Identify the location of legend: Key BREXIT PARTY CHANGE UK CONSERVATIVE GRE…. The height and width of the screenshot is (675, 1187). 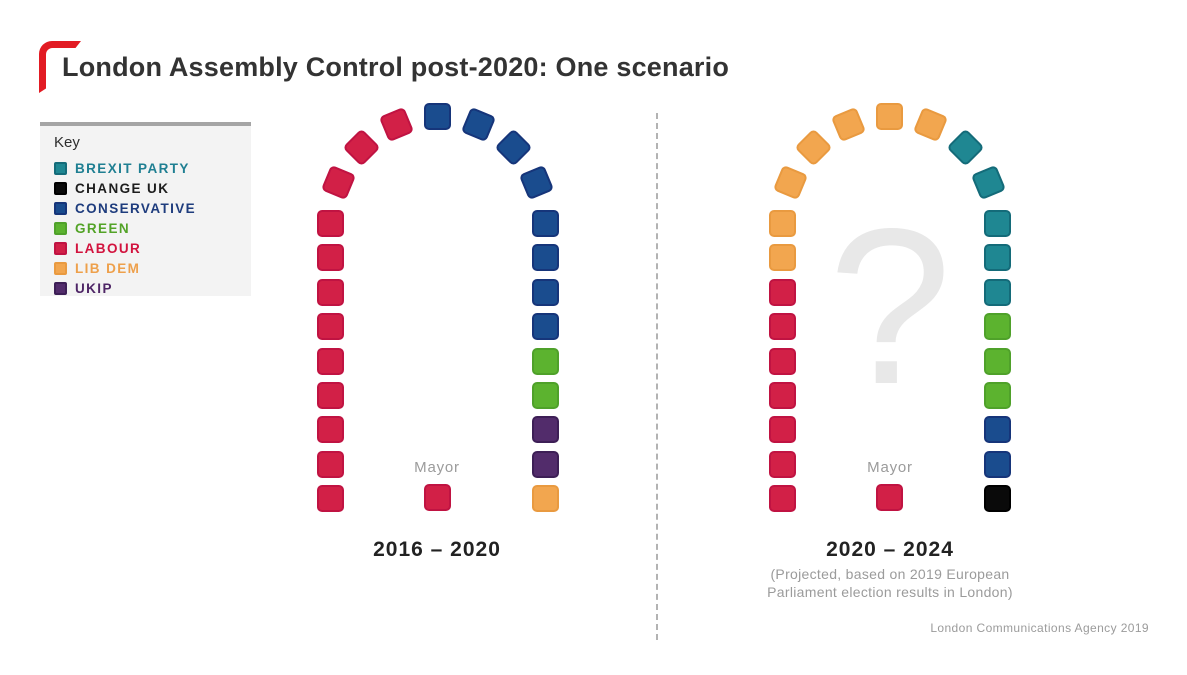
(145, 209).